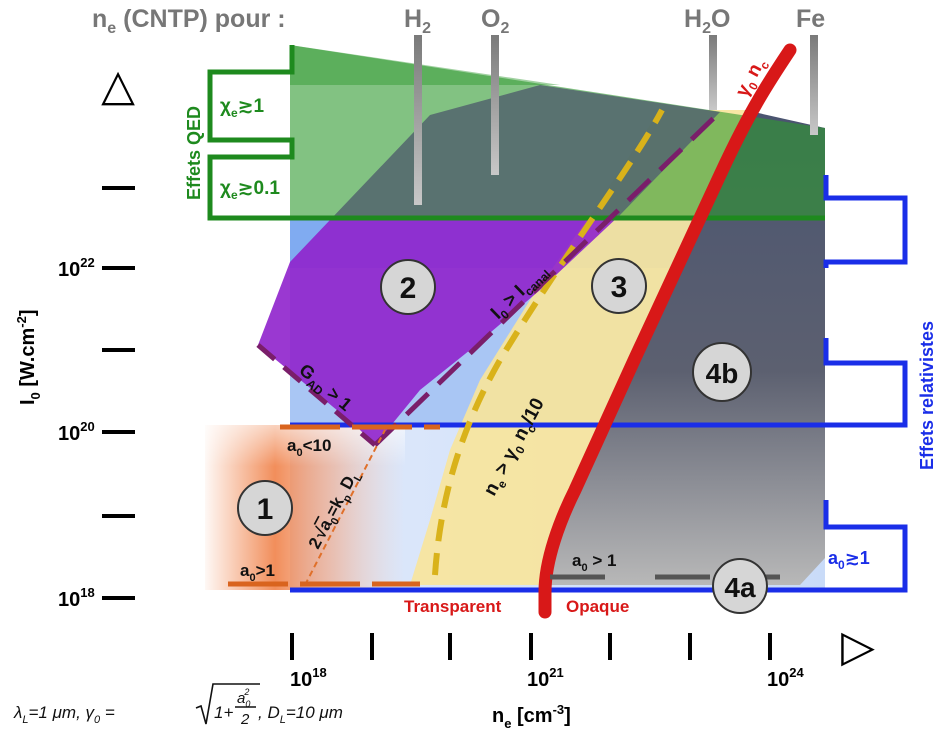 The width and height of the screenshot is (939, 734). I want to click on species-label-h2: H2, so click(417, 21).